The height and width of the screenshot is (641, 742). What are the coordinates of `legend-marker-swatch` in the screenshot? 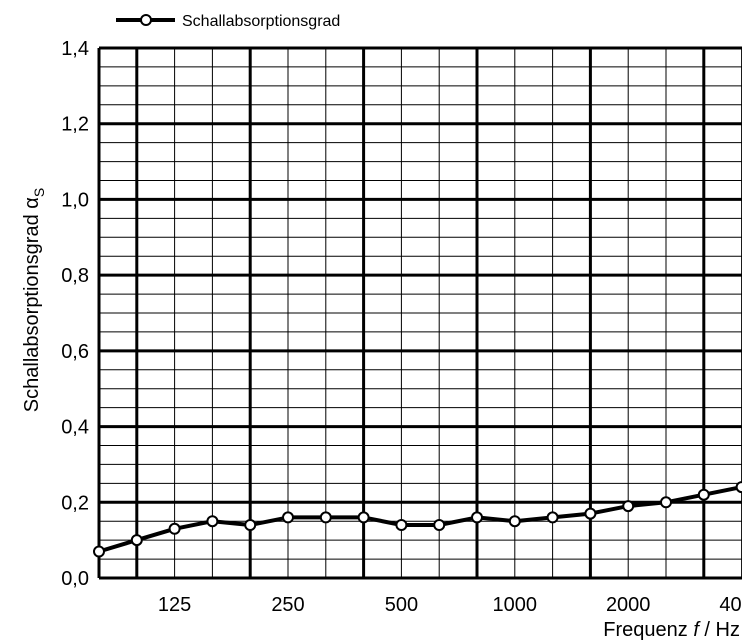 It's located at (146, 20).